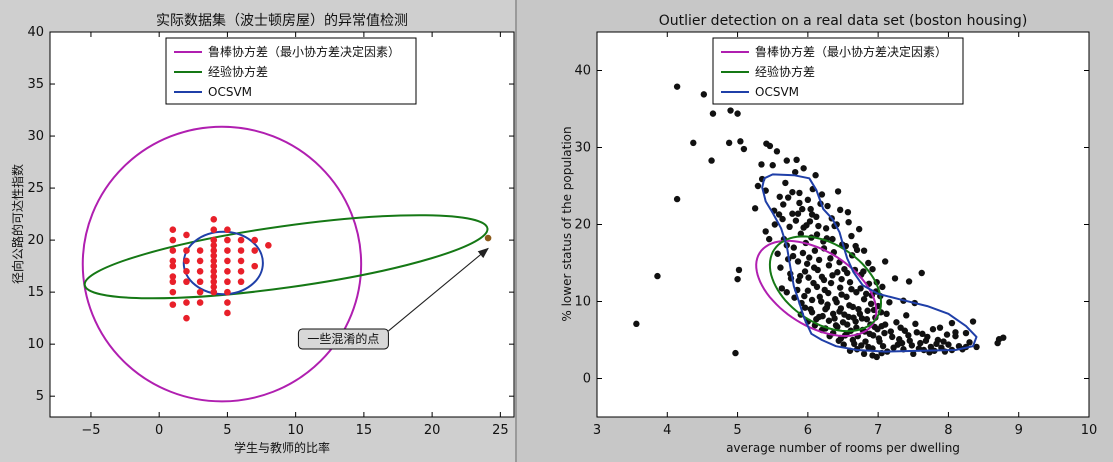 Image resolution: width=1113 pixels, height=462 pixels. I want to click on right-y-tick-label: 10, so click(582, 302).